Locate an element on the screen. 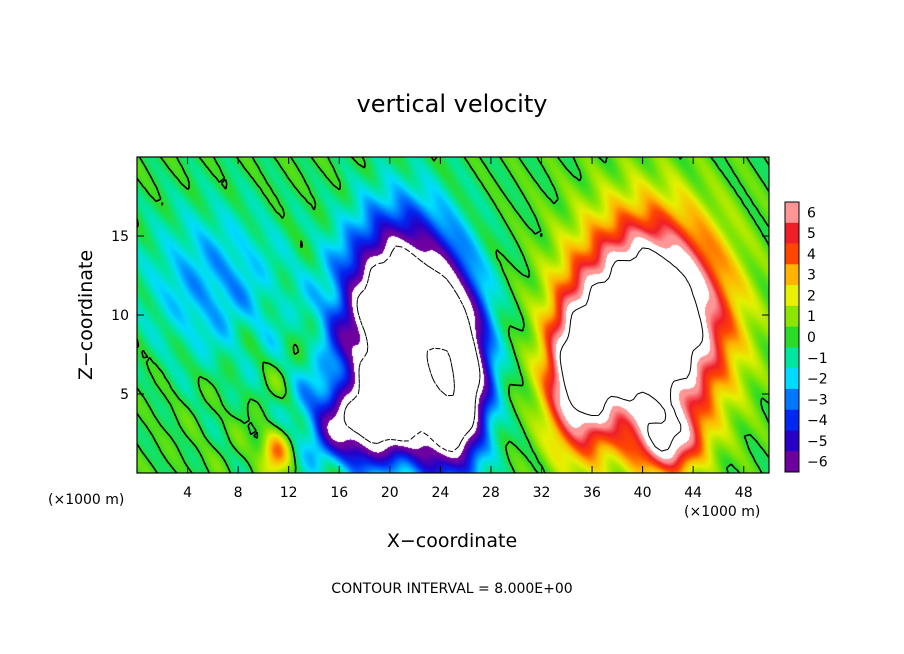 Image resolution: width=904 pixels, height=654 pixels. colorbar-label: −1 is located at coordinates (817, 359).